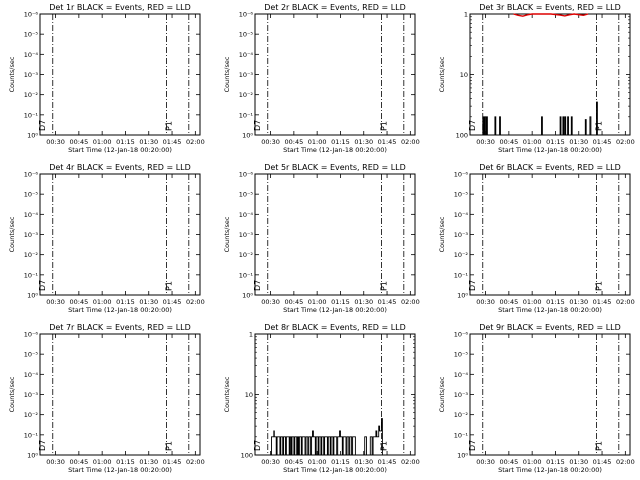 The width and height of the screenshot is (640, 480). I want to click on chart-title: Det 9r BLACK = Events, RED = LLD, so click(550, 327).